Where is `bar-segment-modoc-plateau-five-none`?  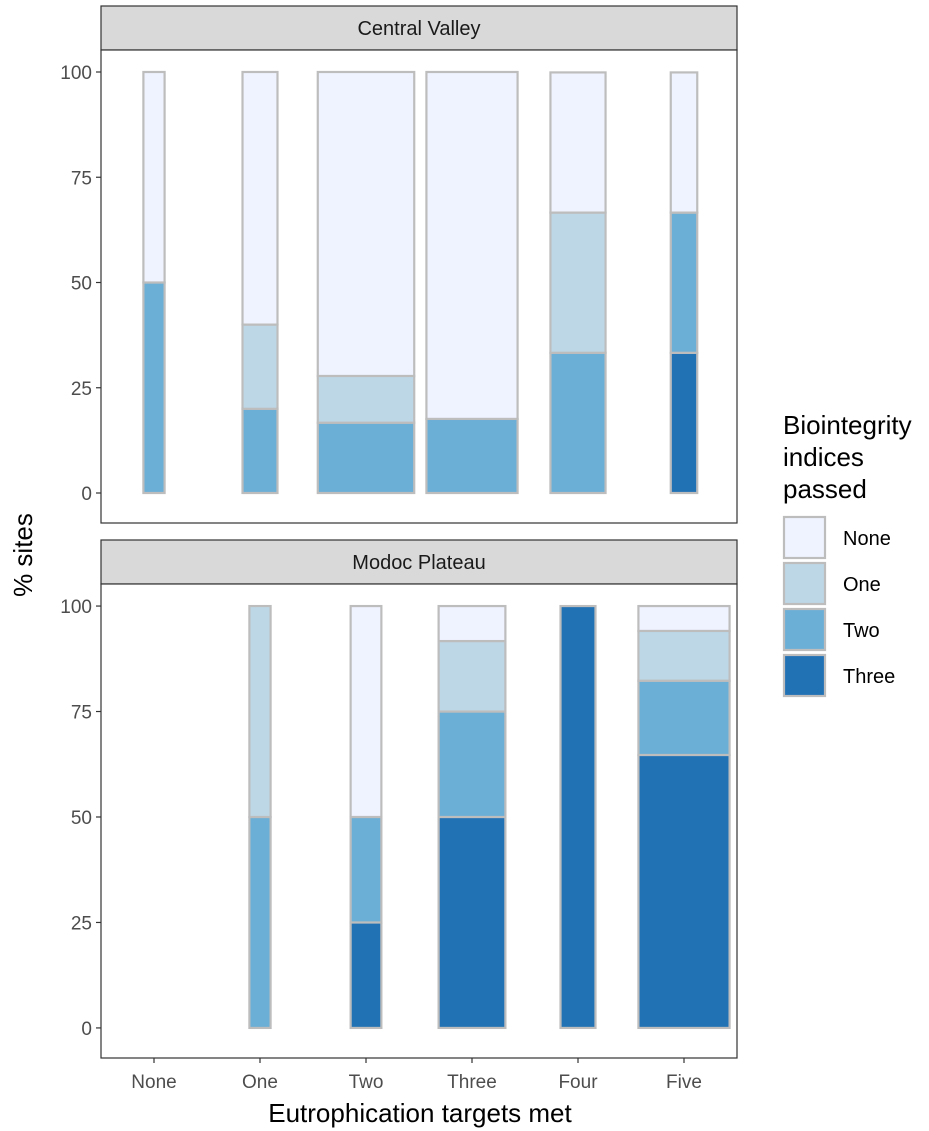 bar-segment-modoc-plateau-five-none is located at coordinates (684, 618).